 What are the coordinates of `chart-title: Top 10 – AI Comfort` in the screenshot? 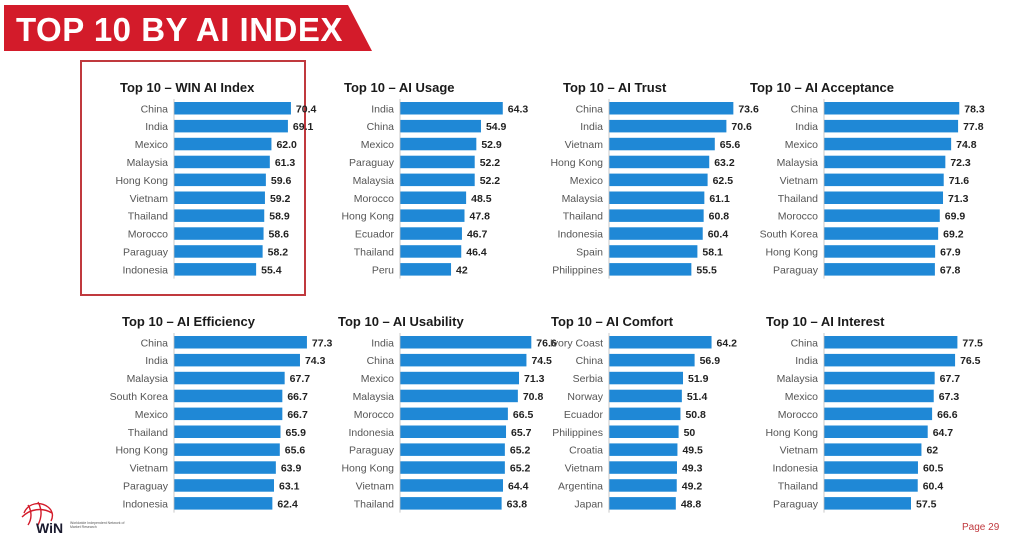 It's located at (612, 321).